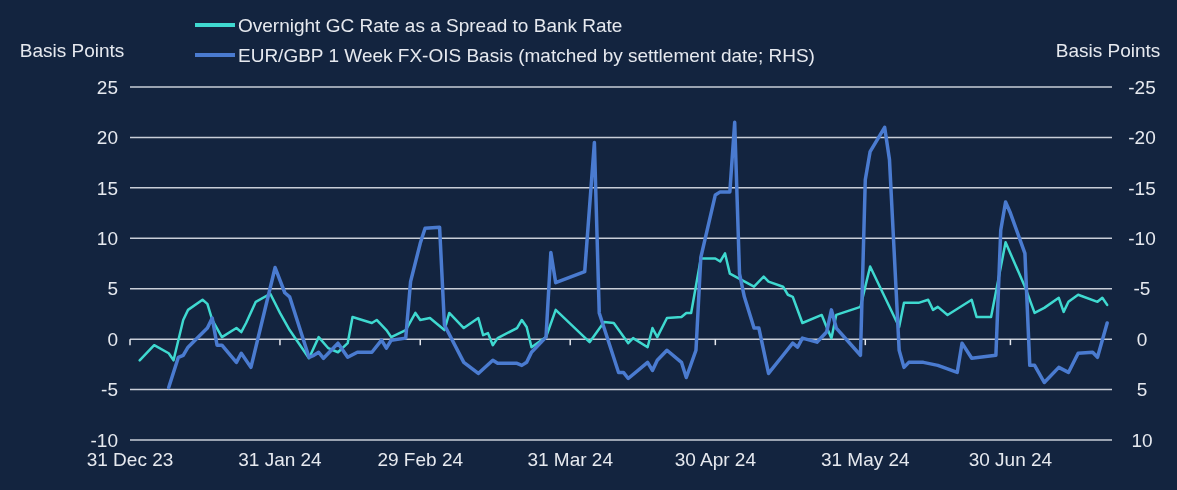 Image resolution: width=1177 pixels, height=490 pixels. Describe the element at coordinates (1108, 50) in the screenshot. I see `y2-axis-title: Basis Points` at that location.